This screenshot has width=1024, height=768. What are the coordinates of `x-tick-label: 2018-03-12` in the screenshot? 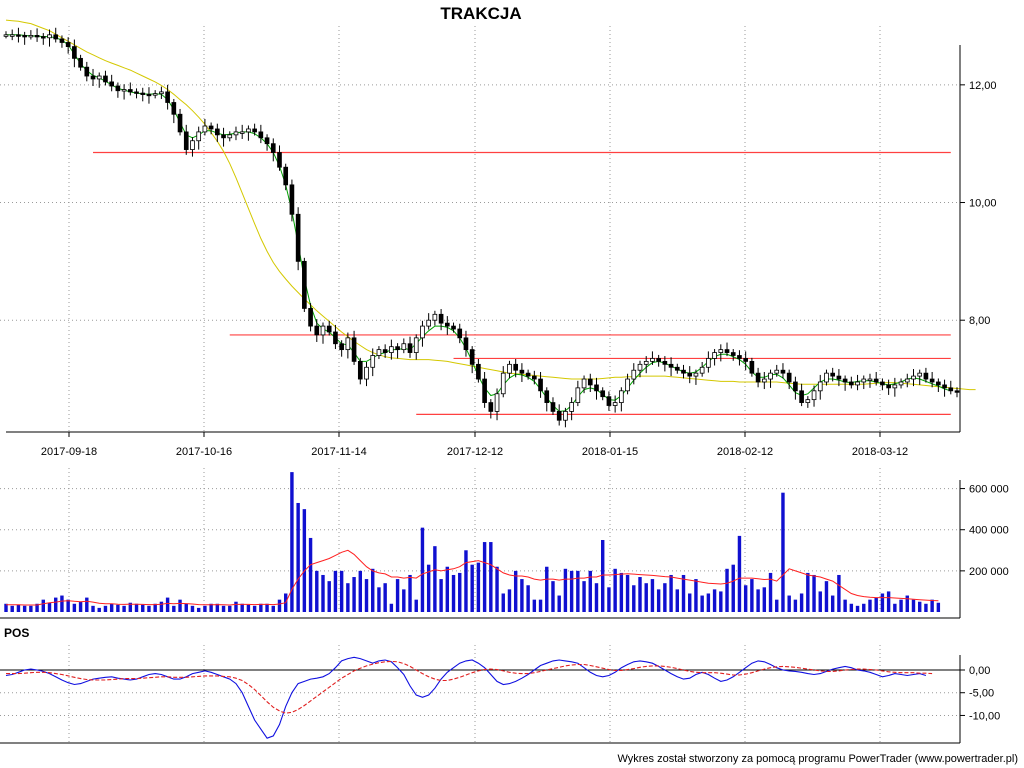 It's located at (880, 452).